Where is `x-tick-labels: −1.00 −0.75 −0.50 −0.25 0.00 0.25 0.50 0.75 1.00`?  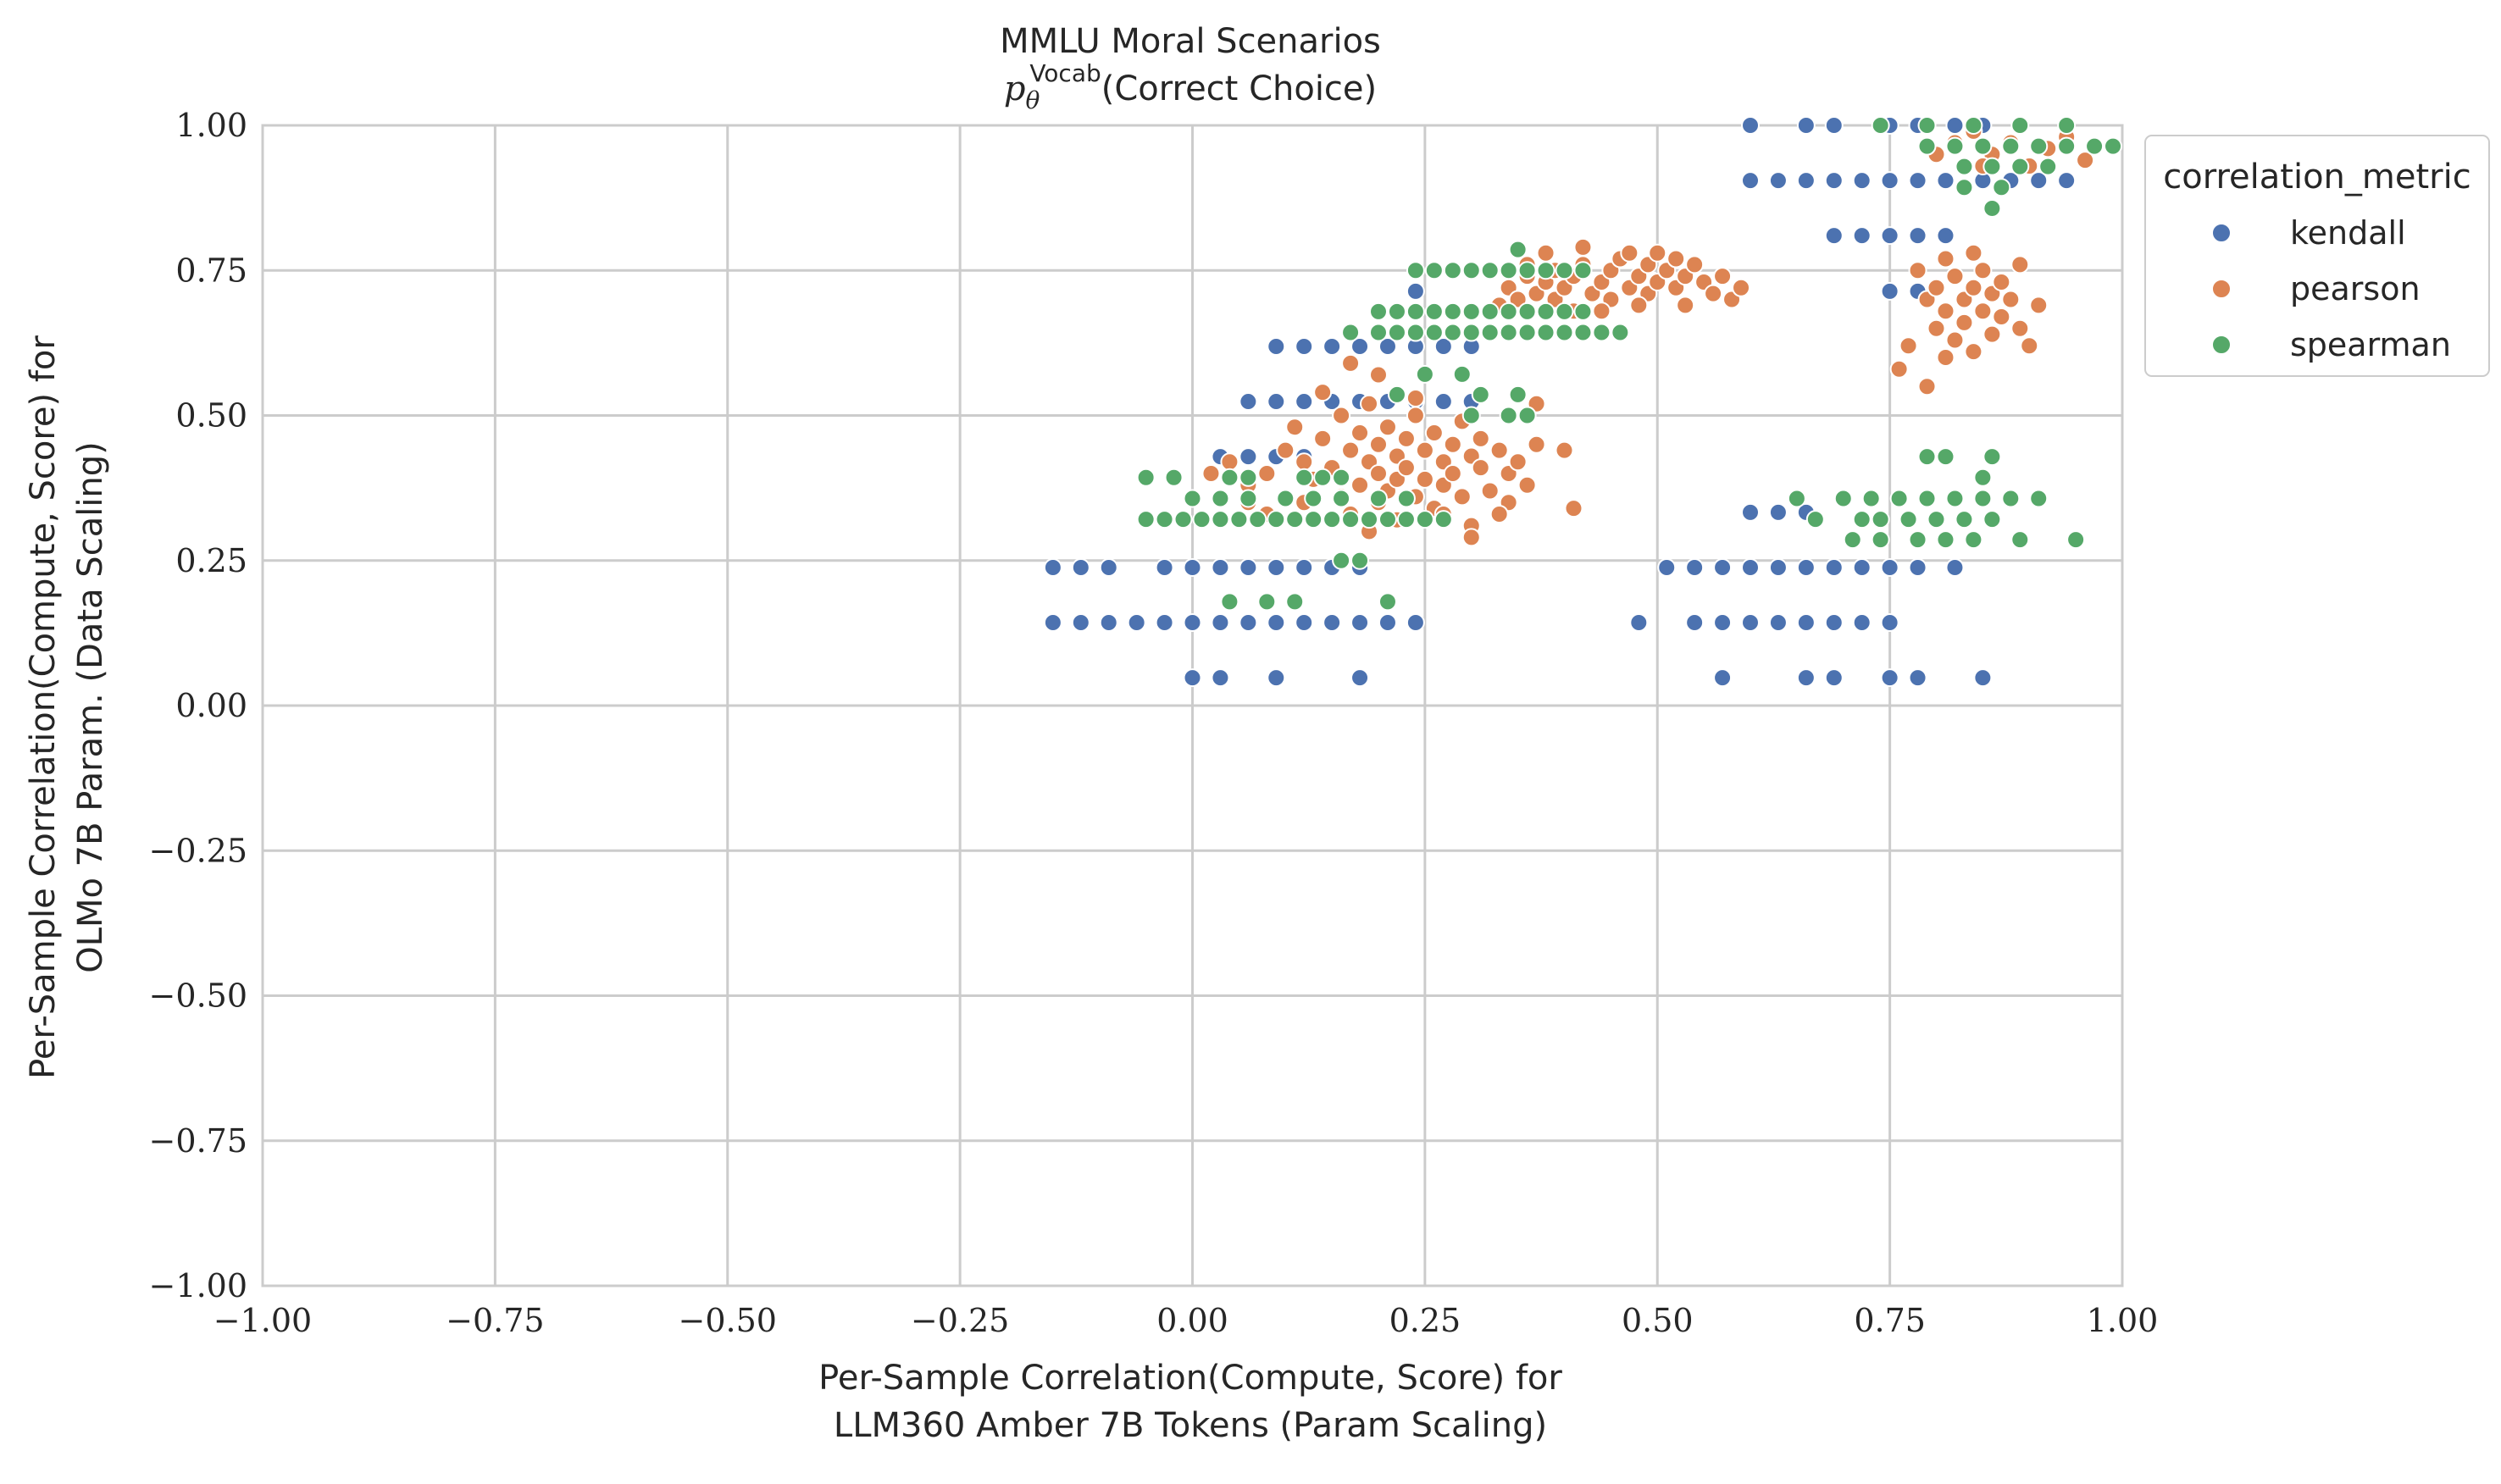 x-tick-labels: −1.00 −0.75 −0.50 −0.25 0.00 0.25 0.50 0.75 1.00 is located at coordinates (1186, 1320).